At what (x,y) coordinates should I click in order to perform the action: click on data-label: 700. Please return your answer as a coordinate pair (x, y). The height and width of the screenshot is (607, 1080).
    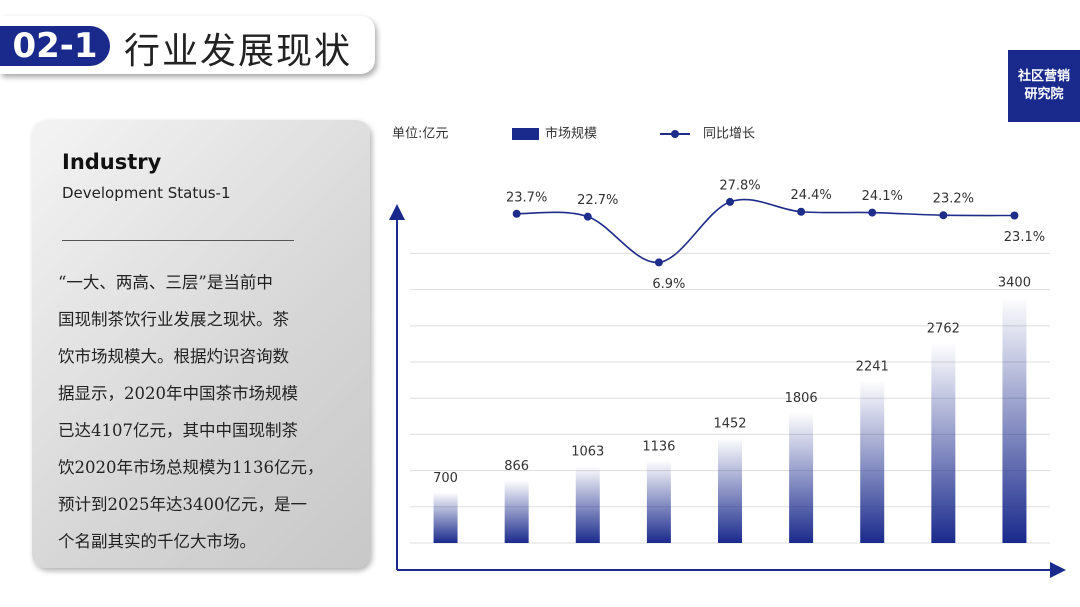
    Looking at the image, I should click on (445, 478).